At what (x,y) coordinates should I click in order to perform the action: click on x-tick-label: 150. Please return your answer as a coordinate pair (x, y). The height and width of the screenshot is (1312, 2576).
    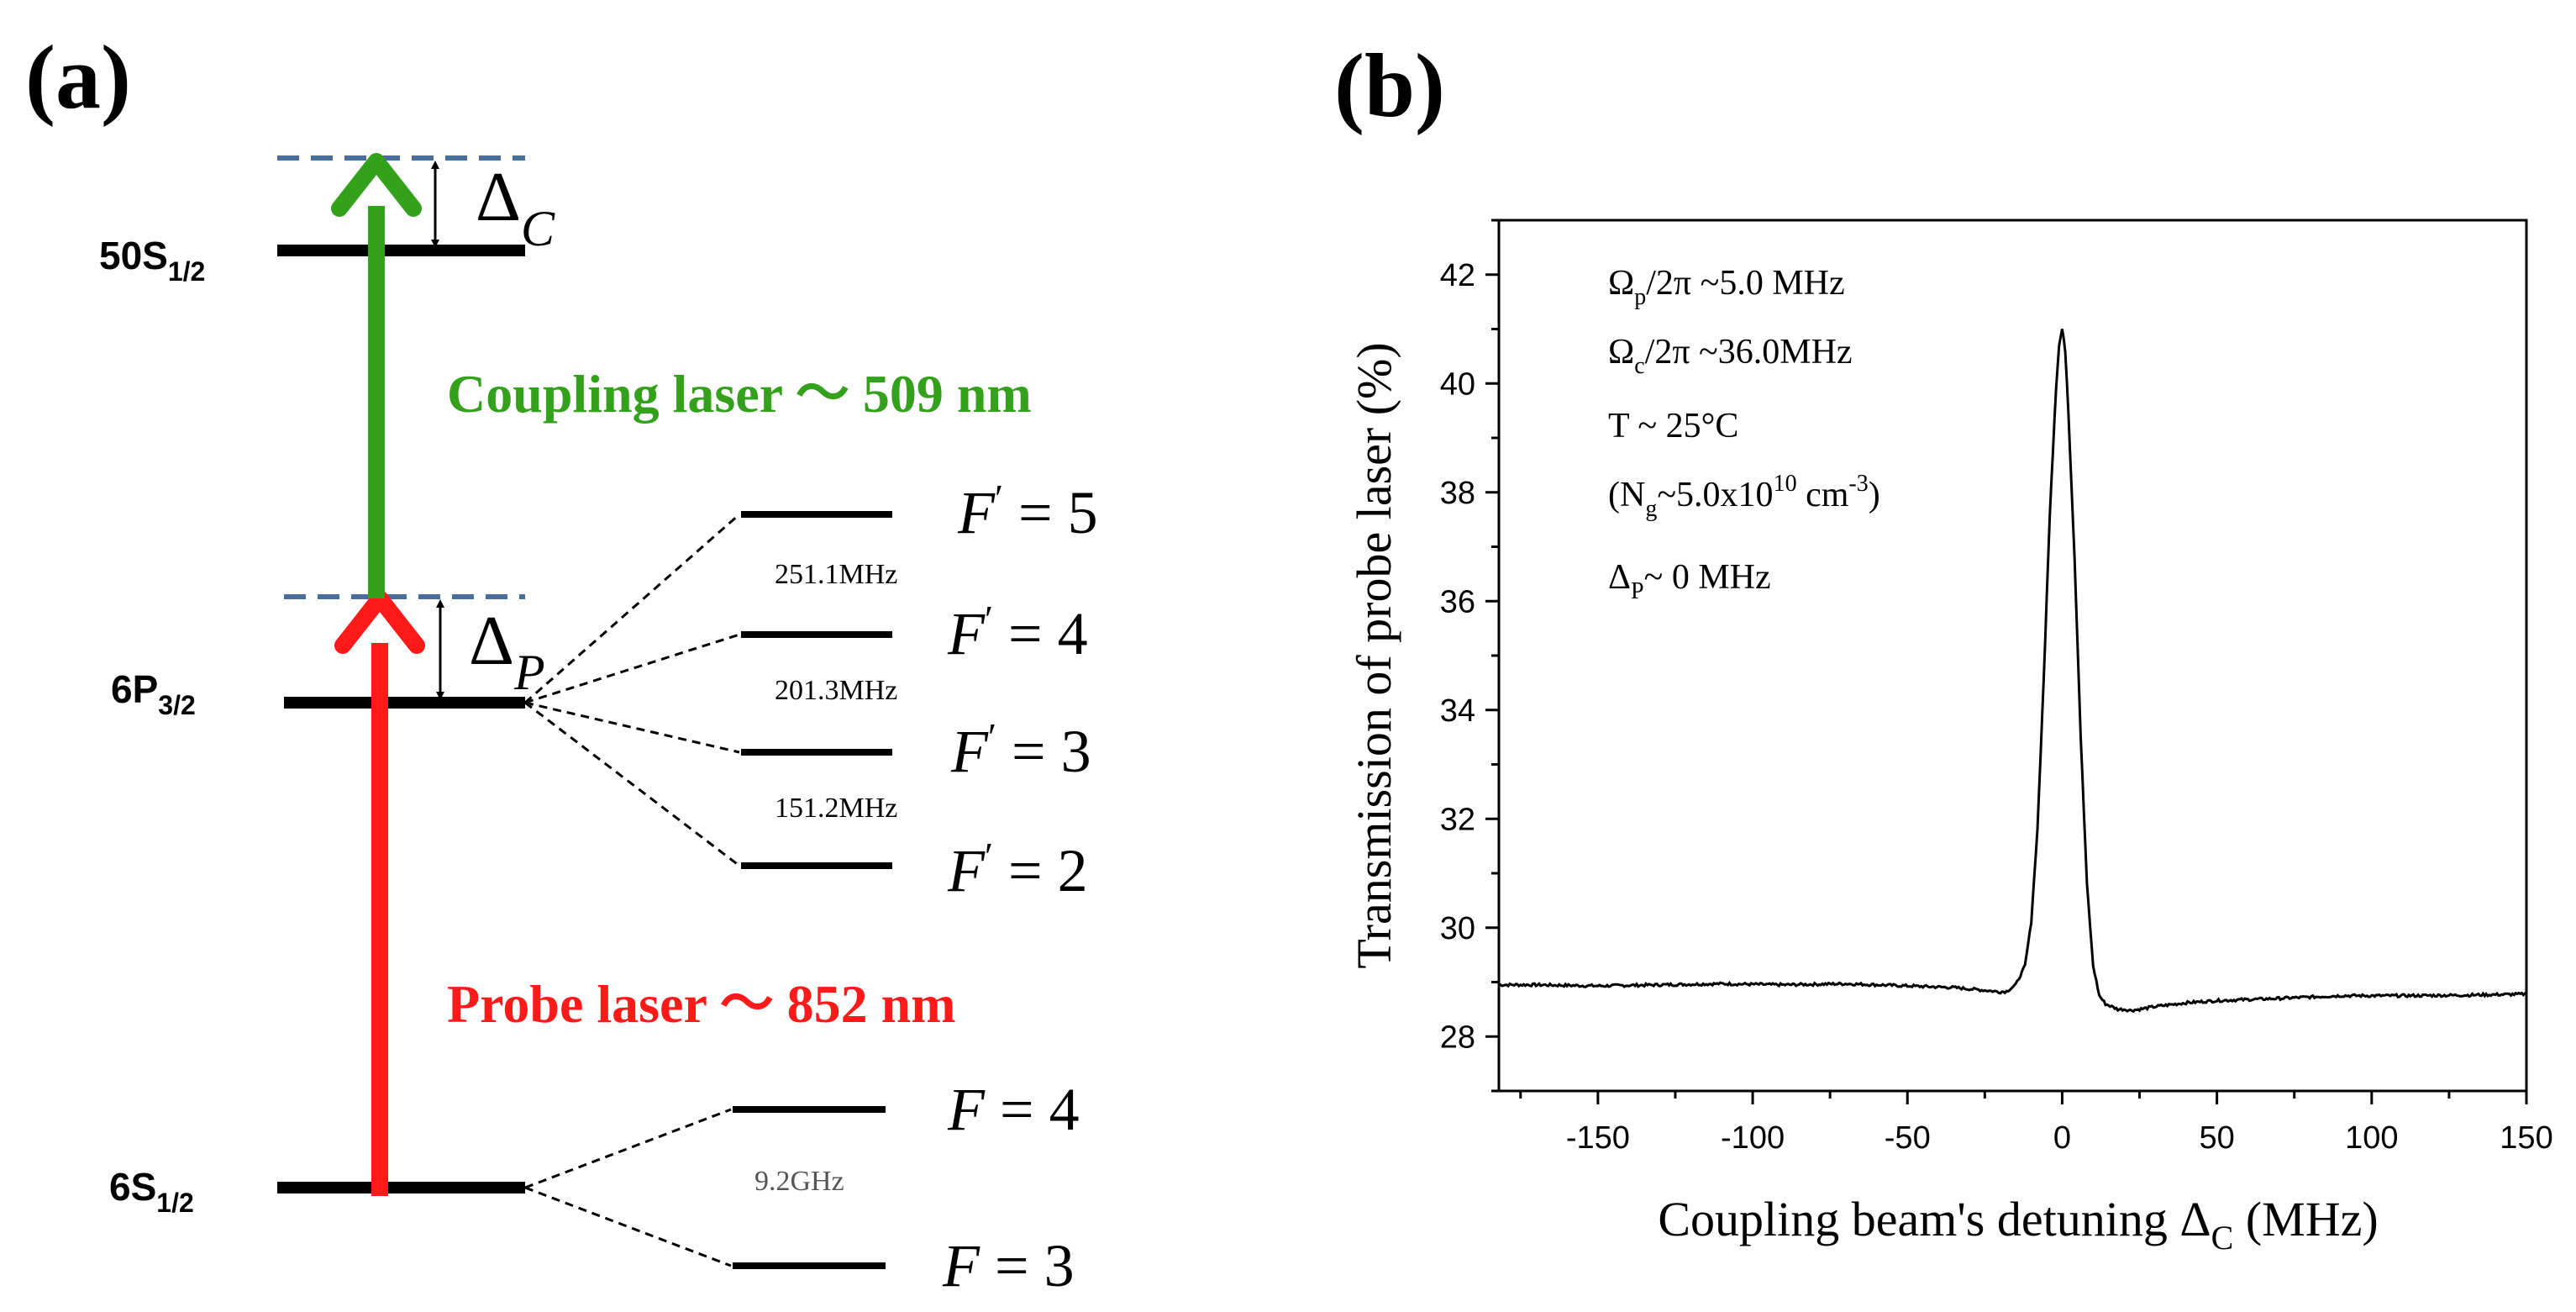
    Looking at the image, I should click on (2526, 1138).